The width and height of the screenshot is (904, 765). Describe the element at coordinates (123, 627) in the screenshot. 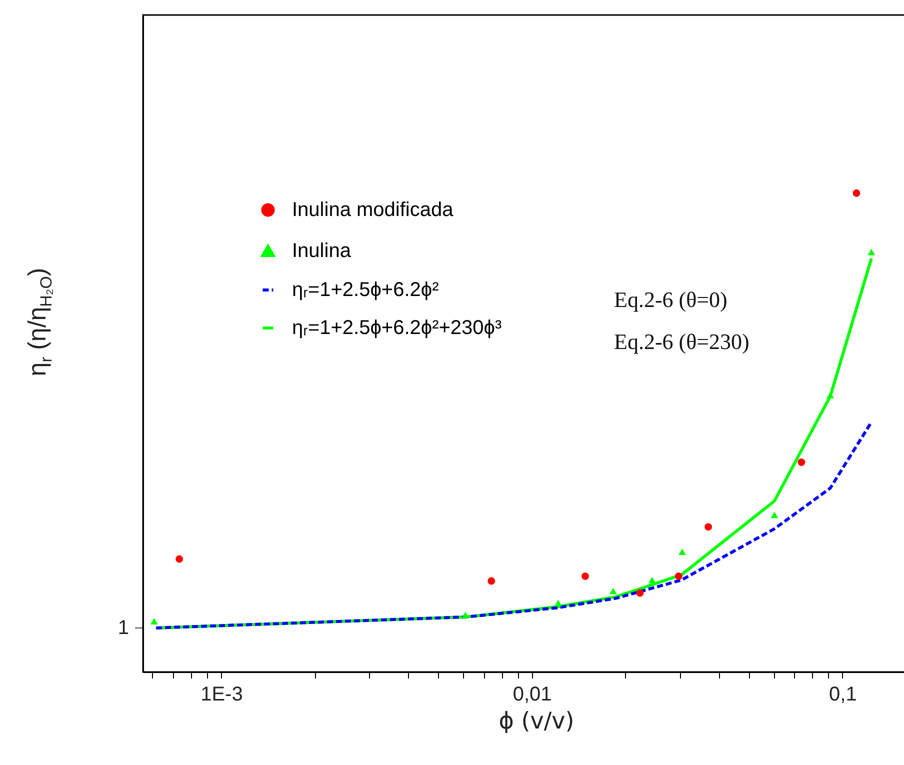

I see `text: 1` at that location.